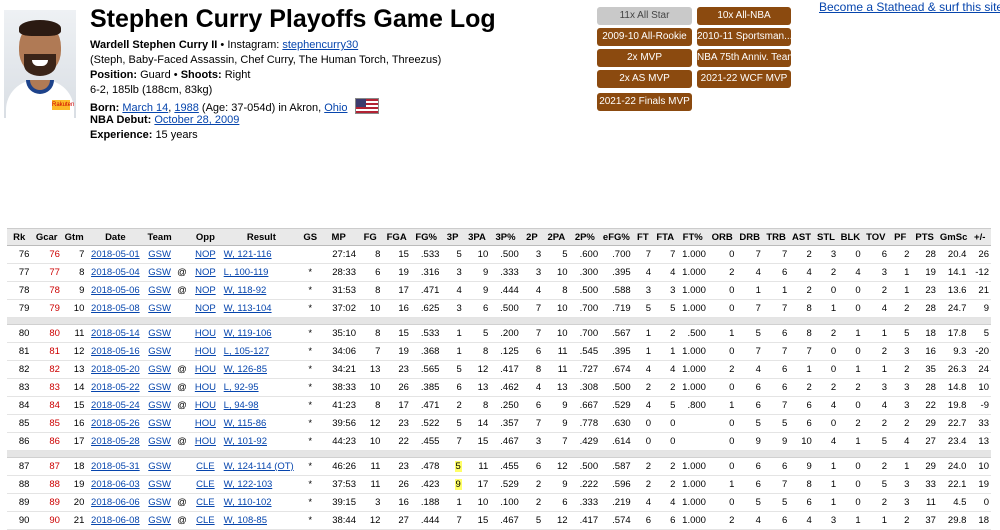 The width and height of the screenshot is (1000, 530). I want to click on col-header-gmsc: GmSc, so click(953, 237).